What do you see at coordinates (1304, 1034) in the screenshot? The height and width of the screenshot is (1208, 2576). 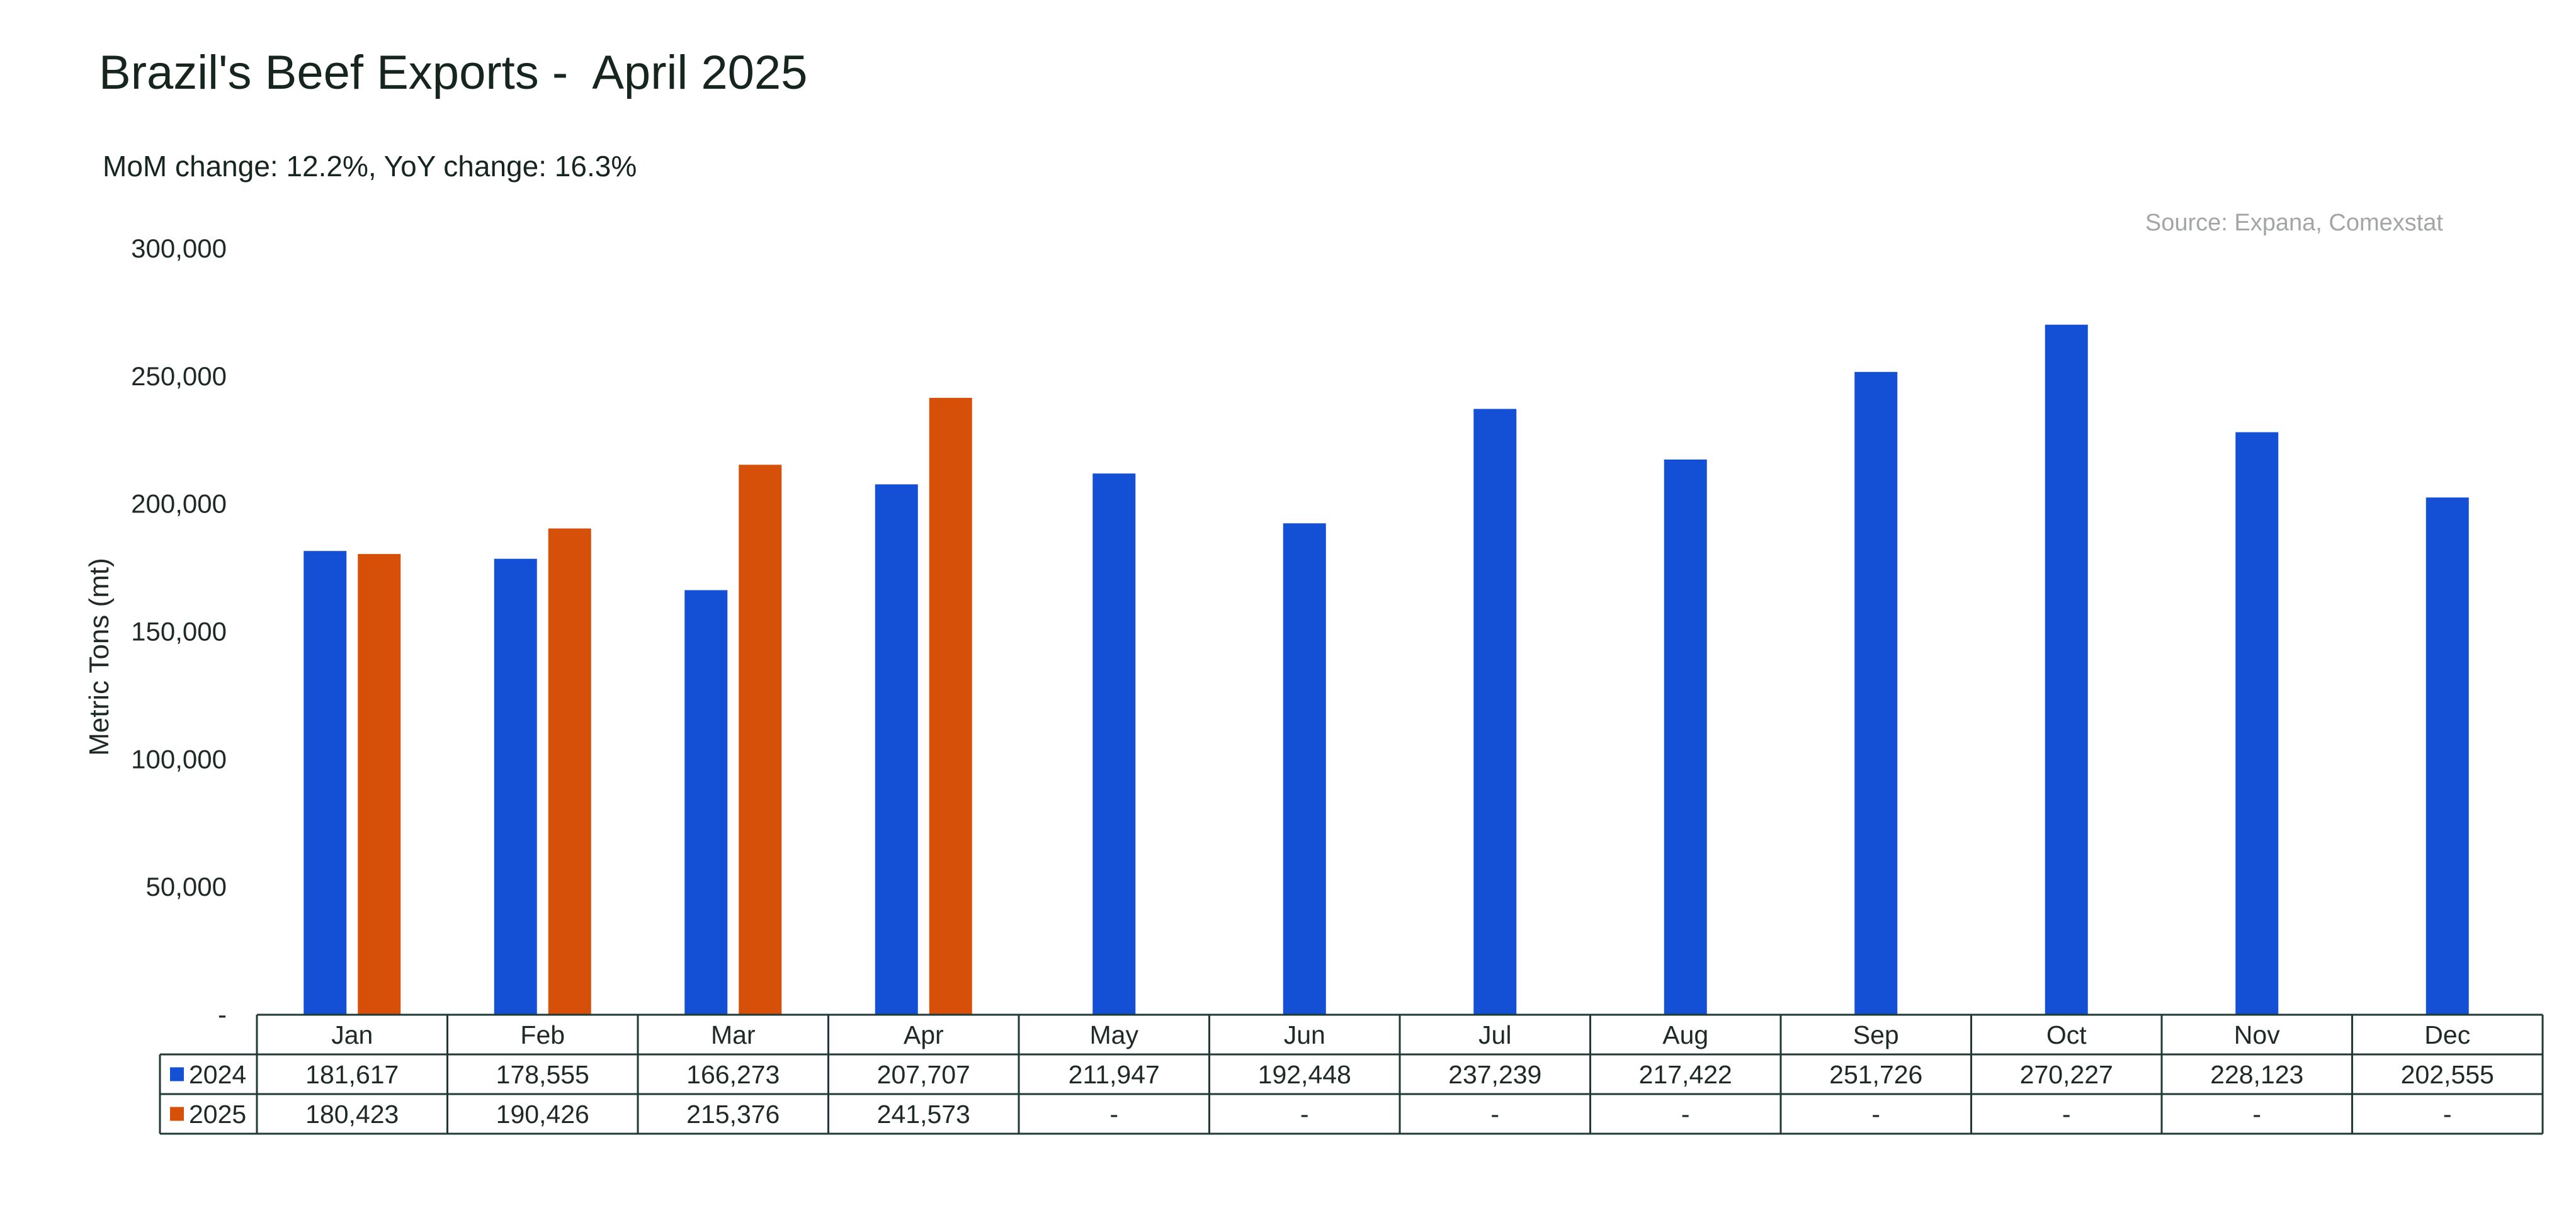 I see `category-label: Jun` at bounding box center [1304, 1034].